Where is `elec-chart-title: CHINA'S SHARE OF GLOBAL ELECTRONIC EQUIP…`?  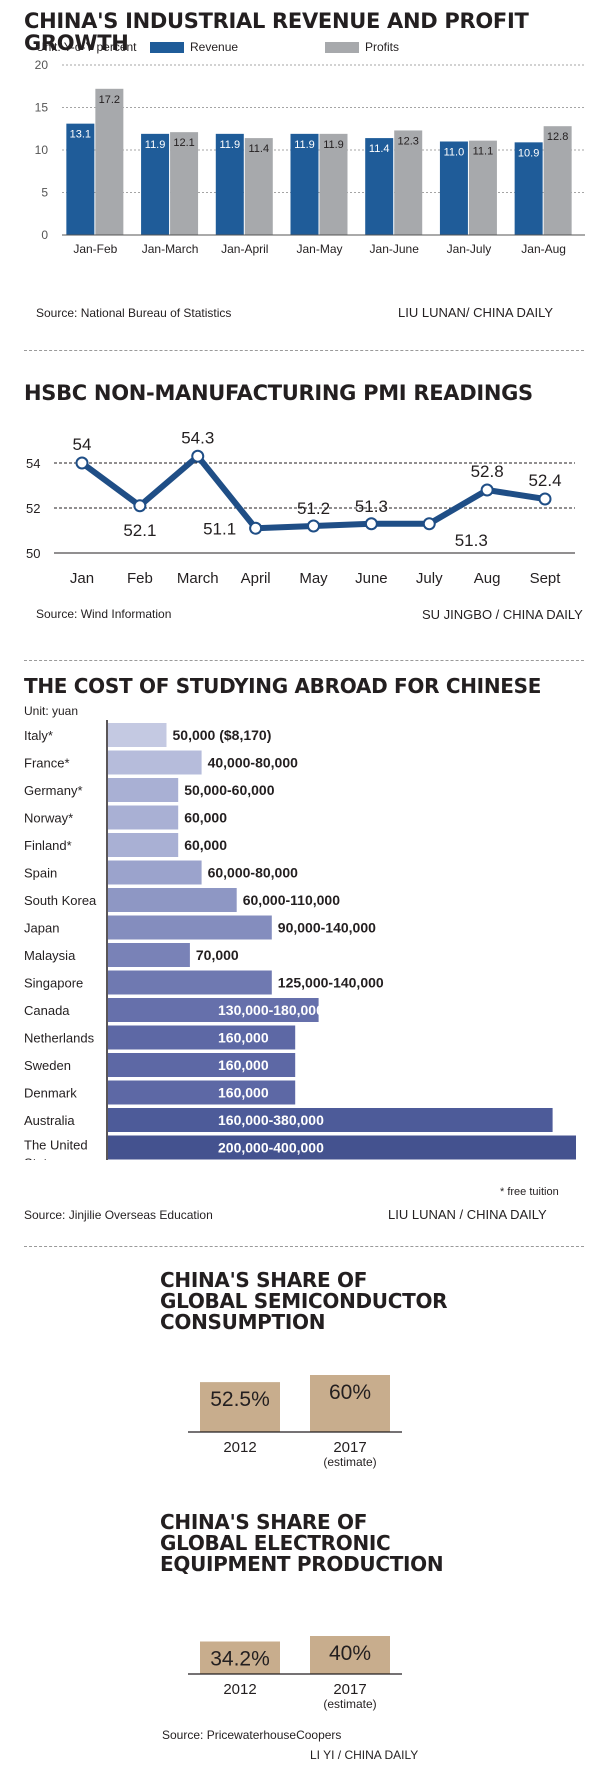 elec-chart-title: CHINA'S SHARE OF GLOBAL ELECTRONIC EQUIP… is located at coordinates (302, 1543).